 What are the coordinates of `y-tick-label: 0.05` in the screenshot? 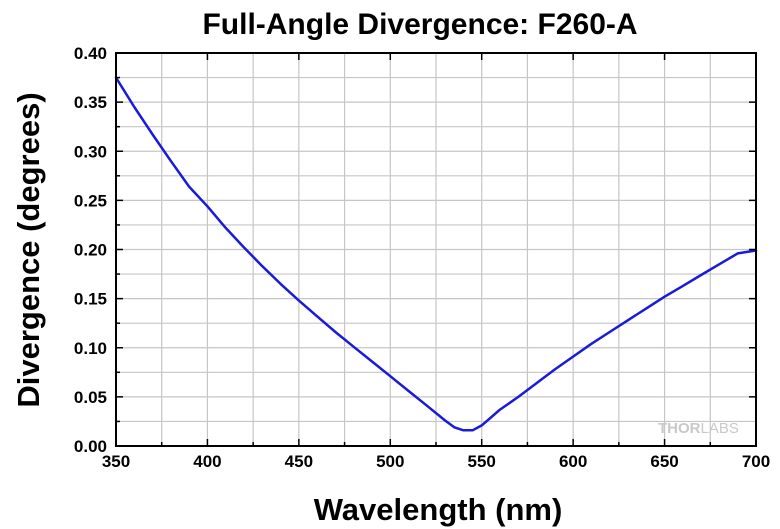 It's located at (90, 397).